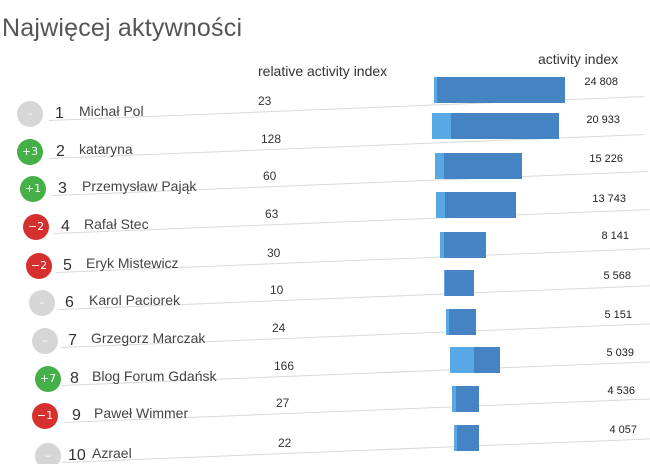  I want to click on activity-index-value: 8 141, so click(615, 236).